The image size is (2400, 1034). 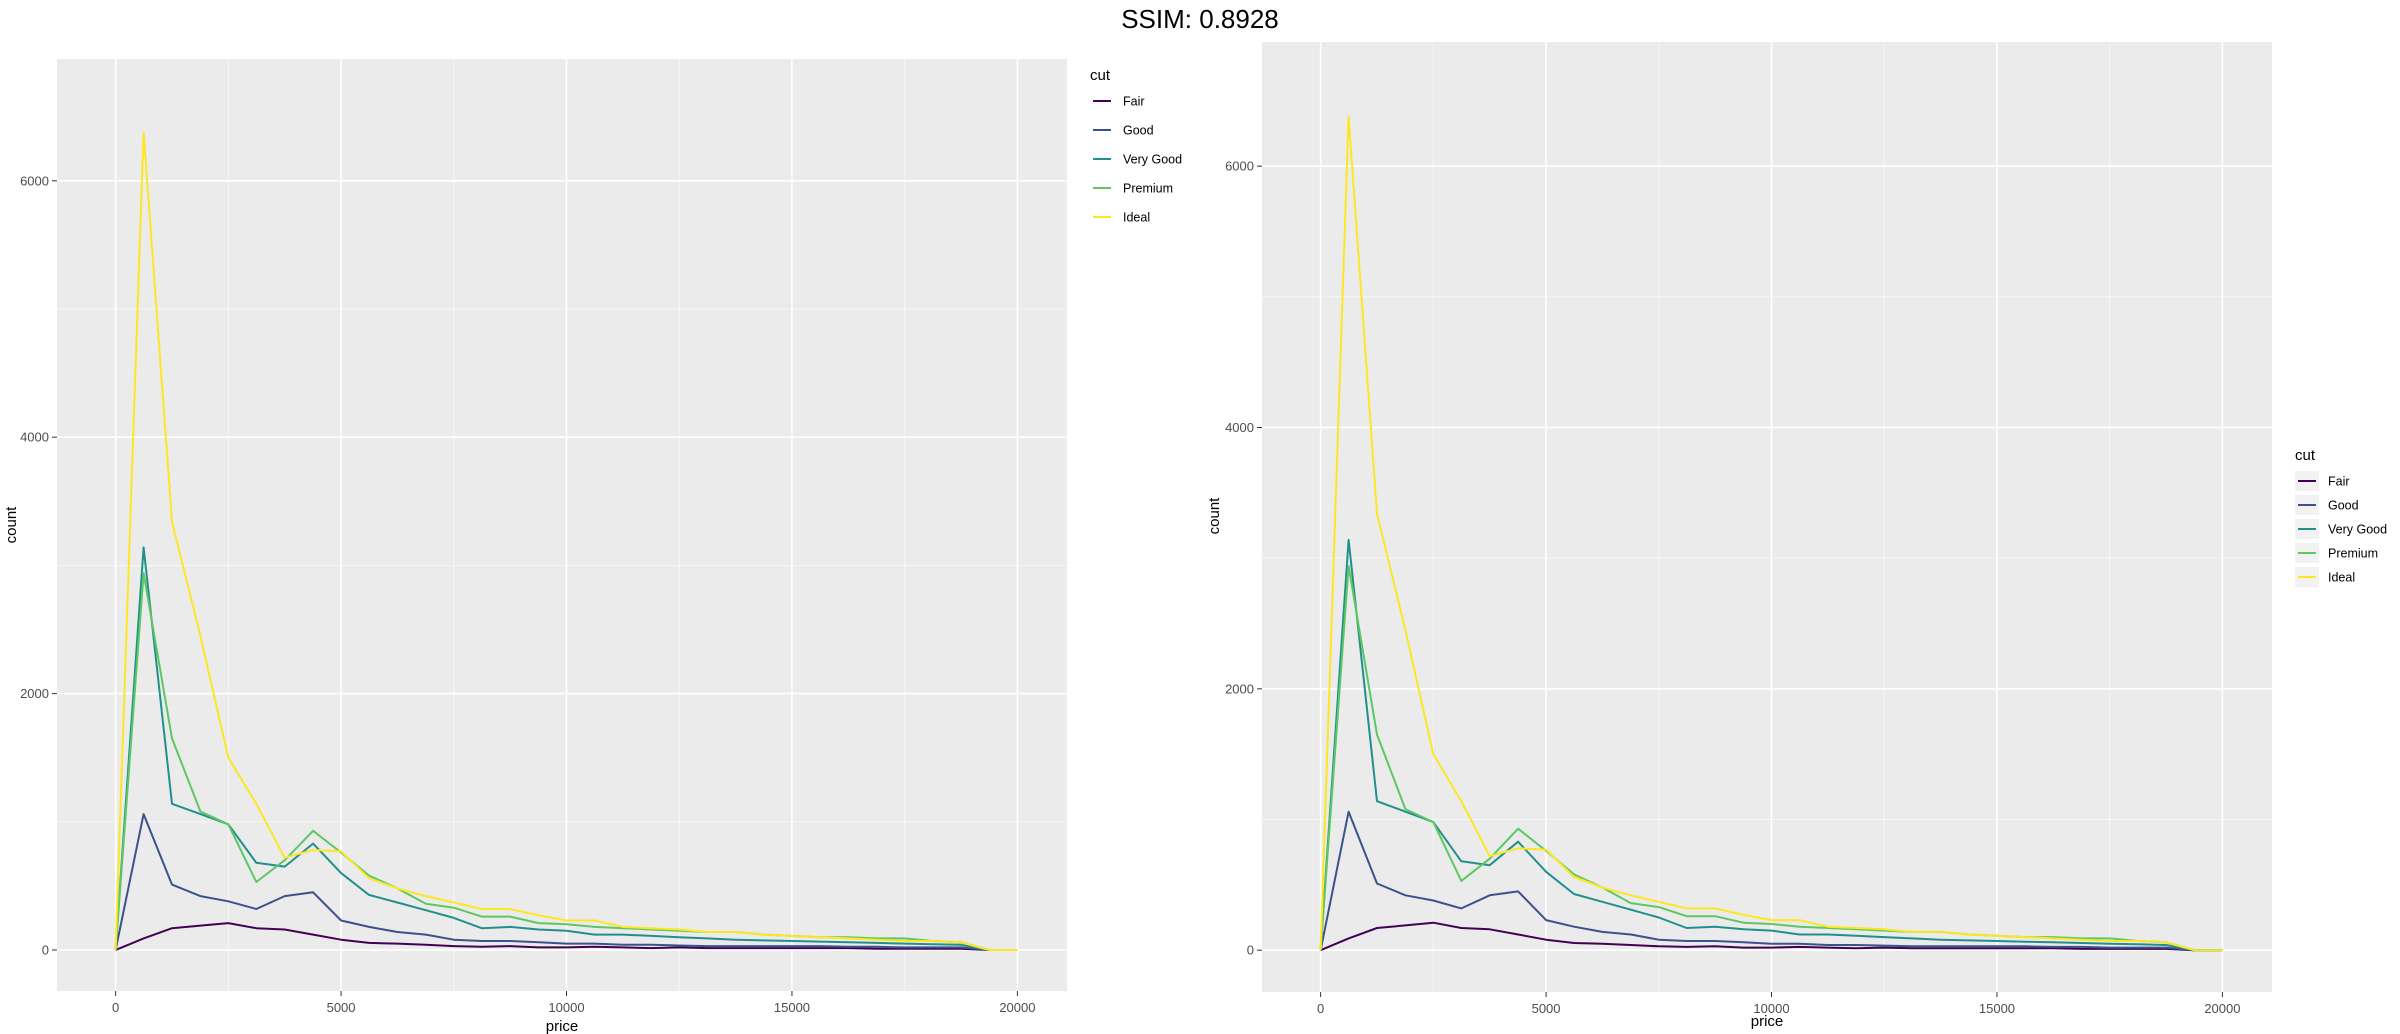 What do you see at coordinates (1200, 19) in the screenshot?
I see `page-title: SSIM: 0.8928` at bounding box center [1200, 19].